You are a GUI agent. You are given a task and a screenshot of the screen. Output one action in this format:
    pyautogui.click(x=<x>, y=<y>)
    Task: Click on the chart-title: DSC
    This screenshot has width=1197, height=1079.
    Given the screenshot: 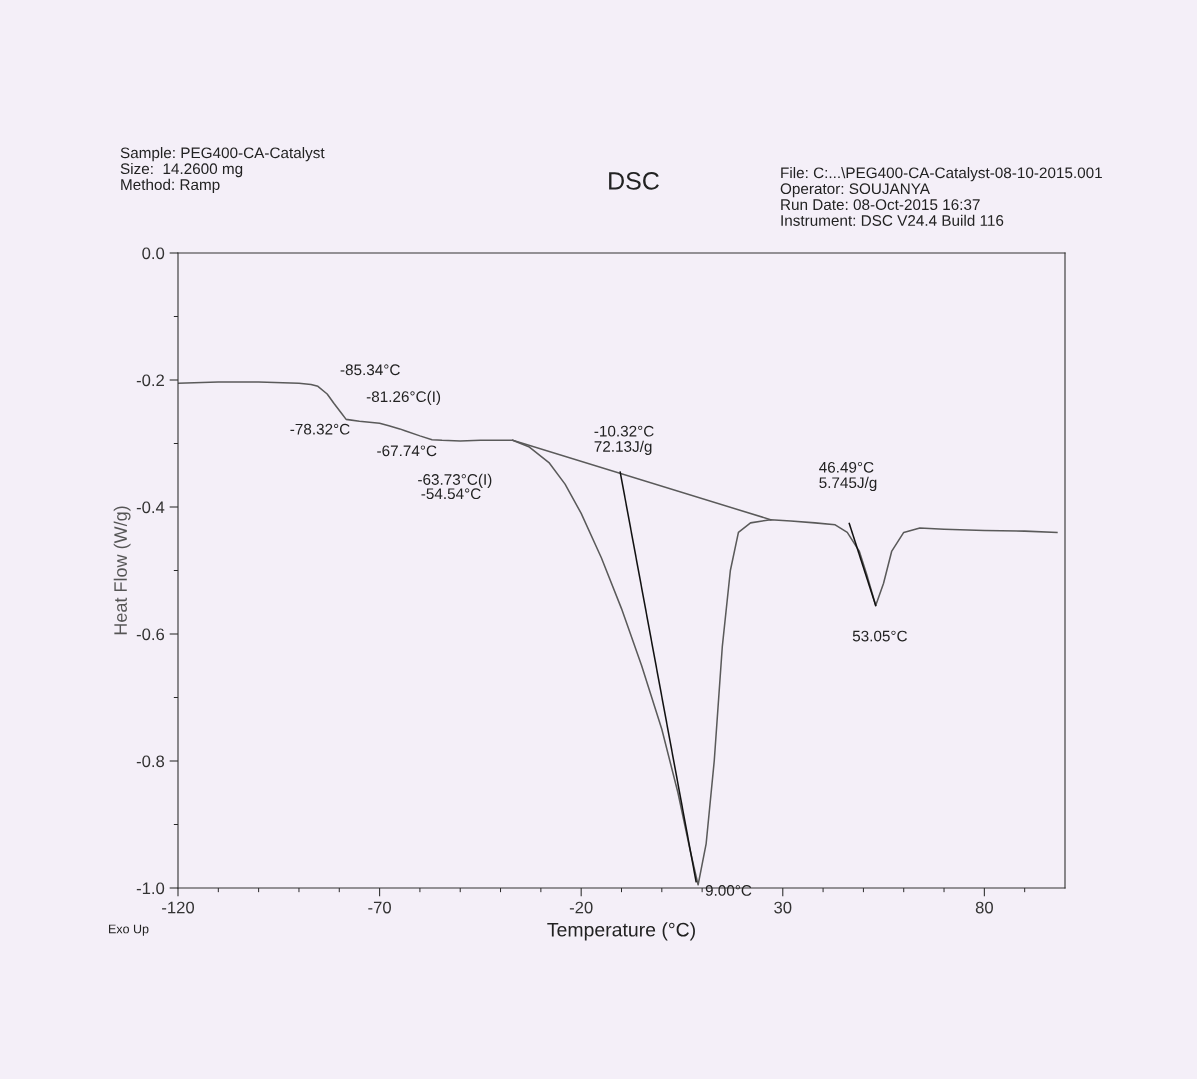 What is the action you would take?
    pyautogui.click(x=634, y=181)
    